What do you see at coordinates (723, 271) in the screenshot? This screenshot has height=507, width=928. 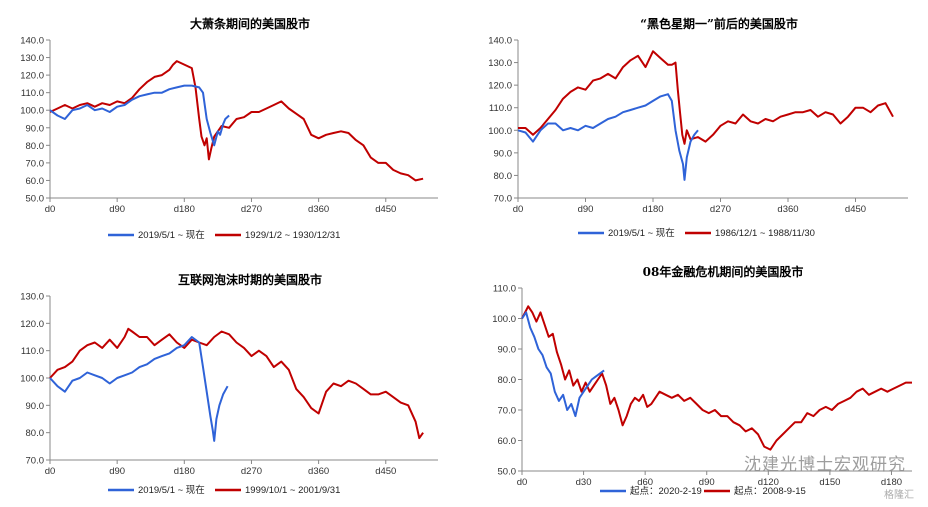 I see `chart-title: 08年金融危机期间的美国股市` at bounding box center [723, 271].